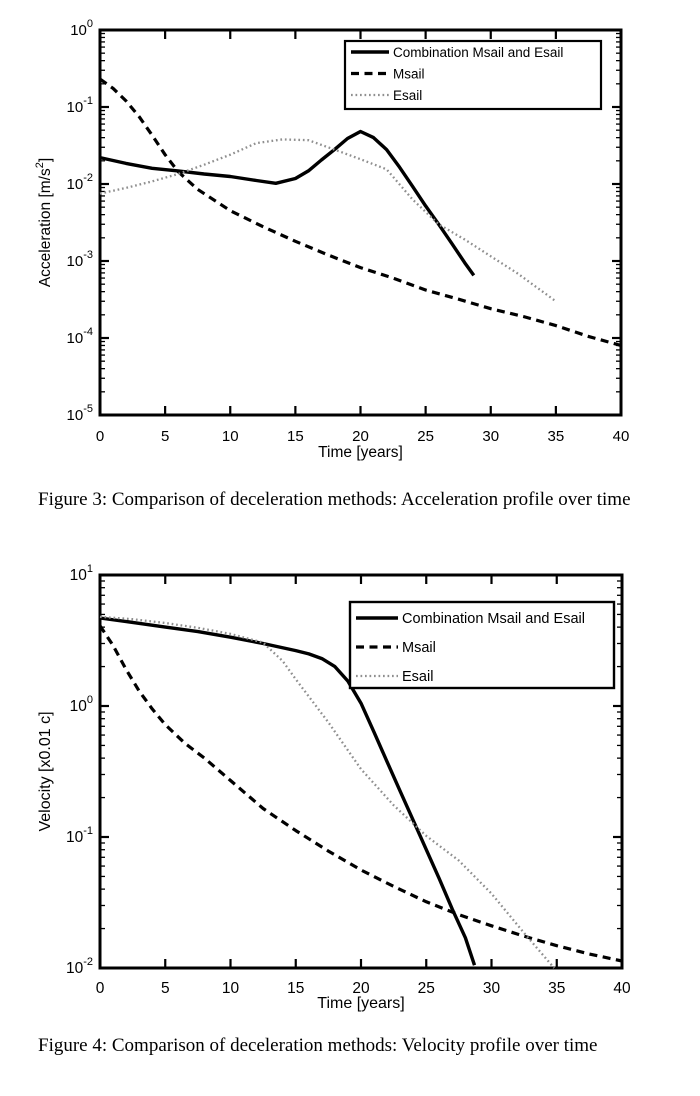 This screenshot has height=1096, width=700. Describe the element at coordinates (80, 413) in the screenshot. I see `y-tick-label: 10⁻⁵` at that location.